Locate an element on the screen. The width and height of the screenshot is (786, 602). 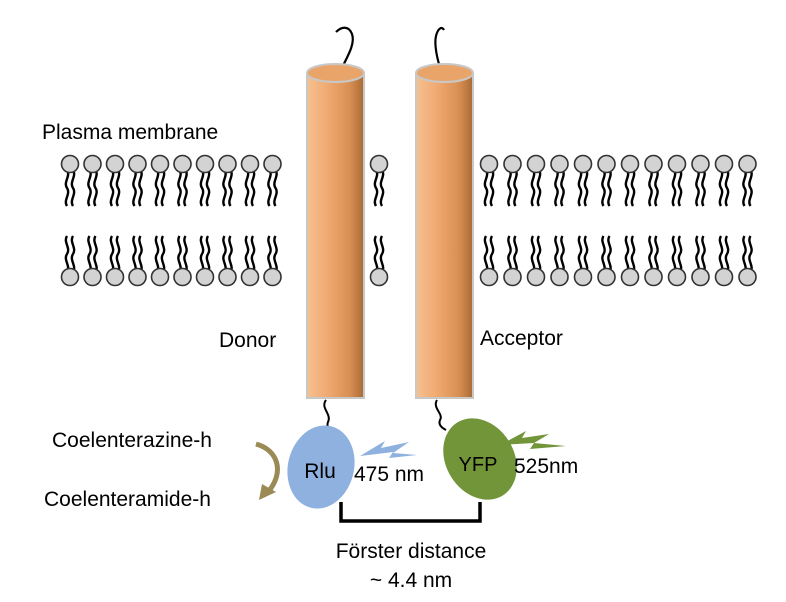
donor-cylinder-body is located at coordinates (335, 235).